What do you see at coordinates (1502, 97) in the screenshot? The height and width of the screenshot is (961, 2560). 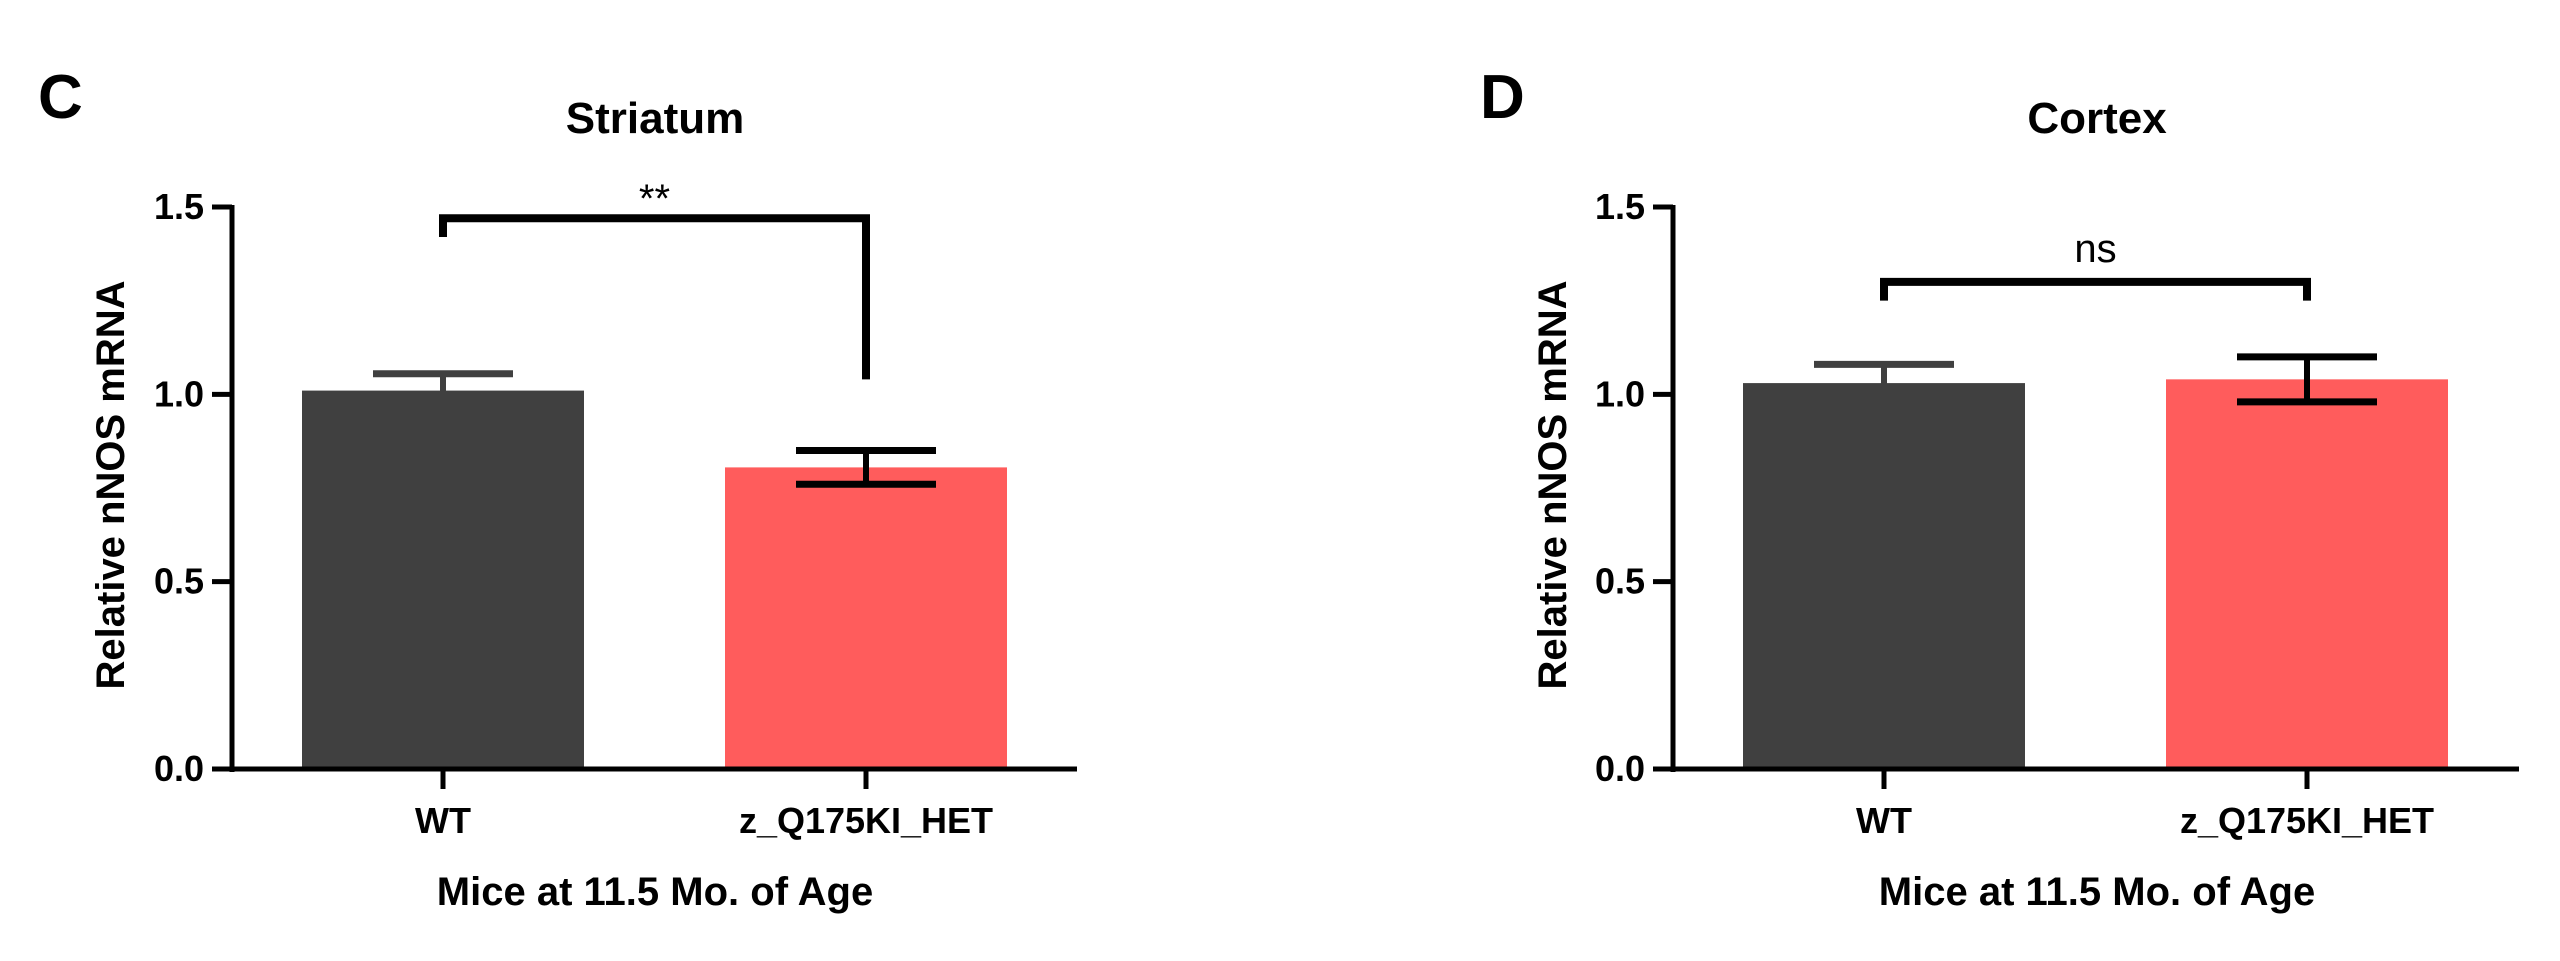 I see `panel-letter: D` at bounding box center [1502, 97].